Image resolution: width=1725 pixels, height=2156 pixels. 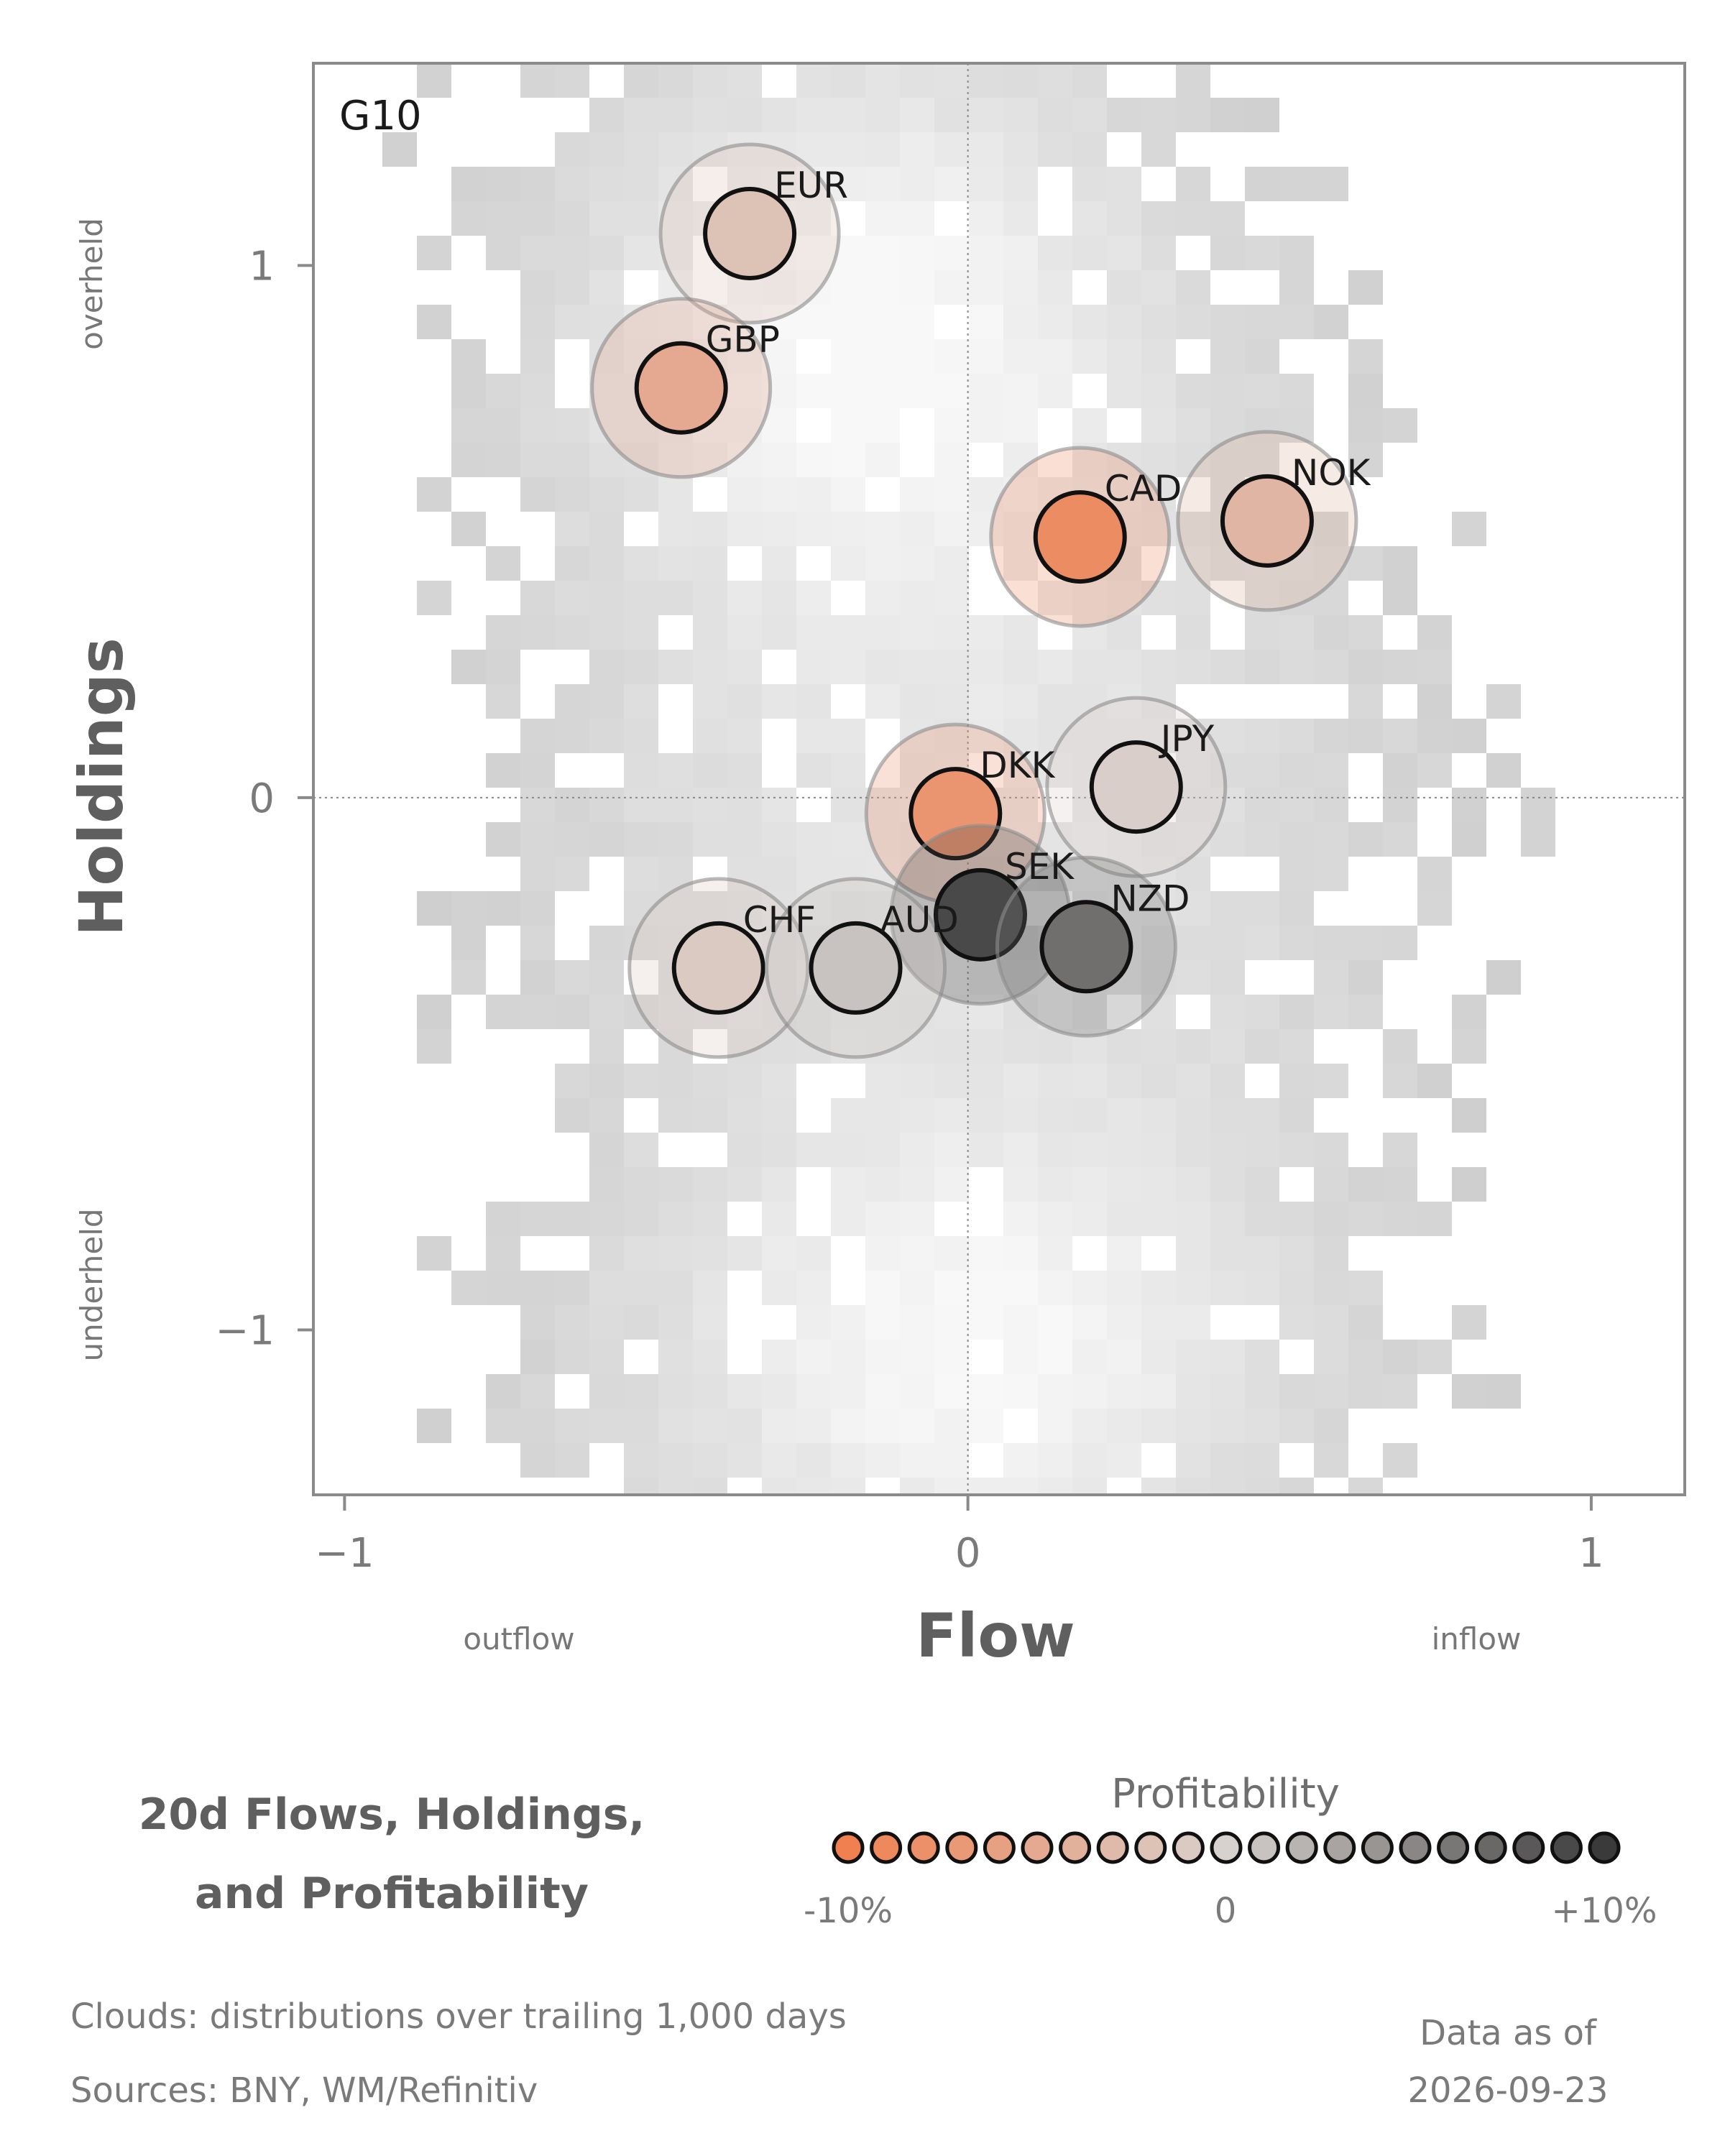 I want to click on footnote-sources: Sources: BNY, WM/Refinitiv, so click(x=304, y=2090).